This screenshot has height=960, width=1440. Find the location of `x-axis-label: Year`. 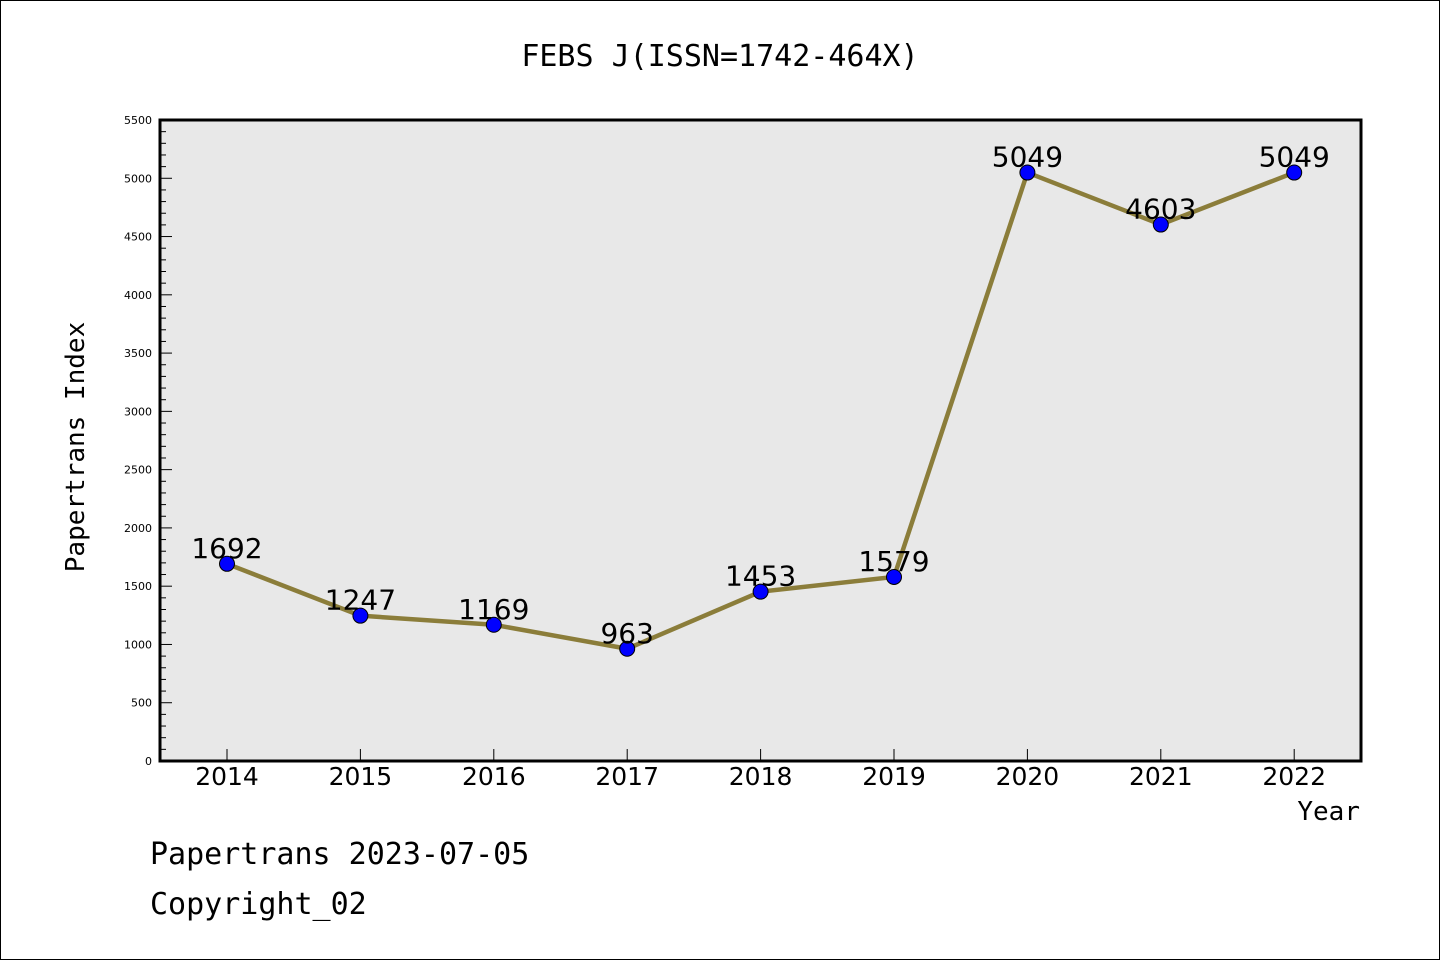

x-axis-label: Year is located at coordinates (1328, 812).